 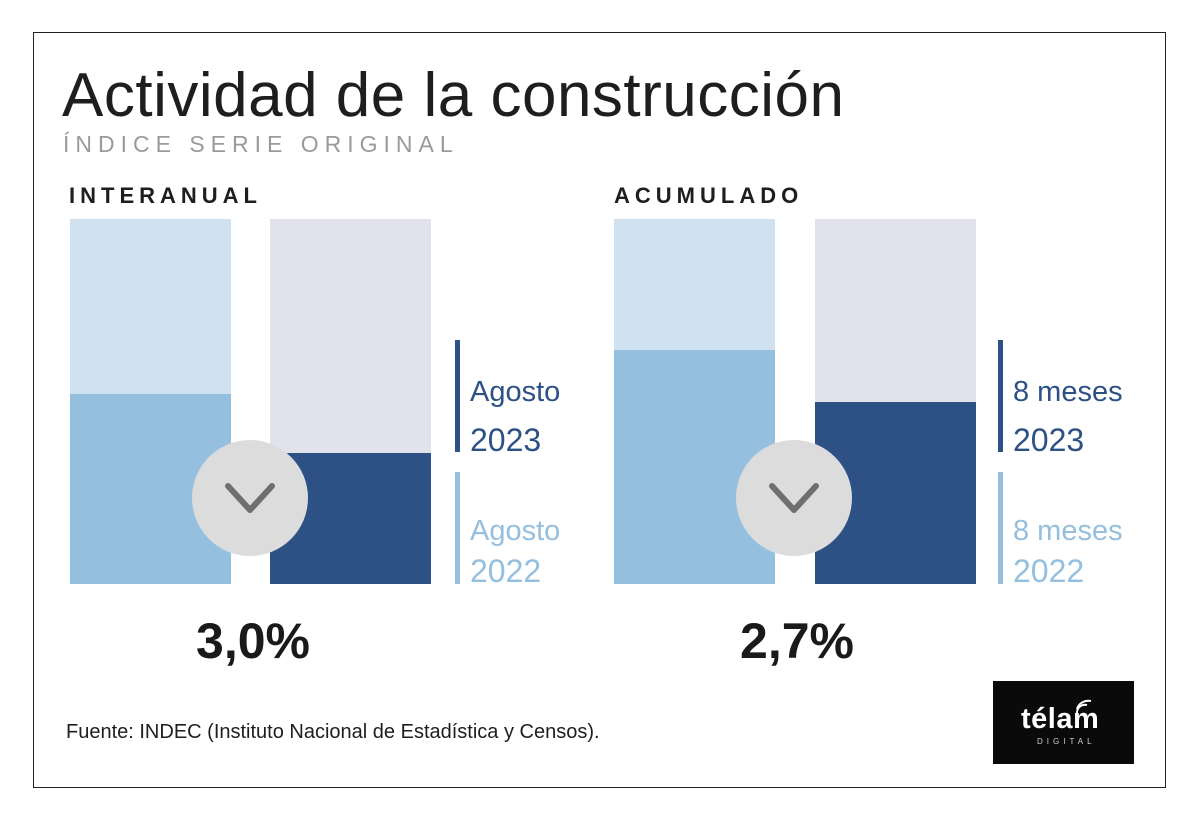 I want to click on decrease-badge-interanual, so click(x=250, y=498).